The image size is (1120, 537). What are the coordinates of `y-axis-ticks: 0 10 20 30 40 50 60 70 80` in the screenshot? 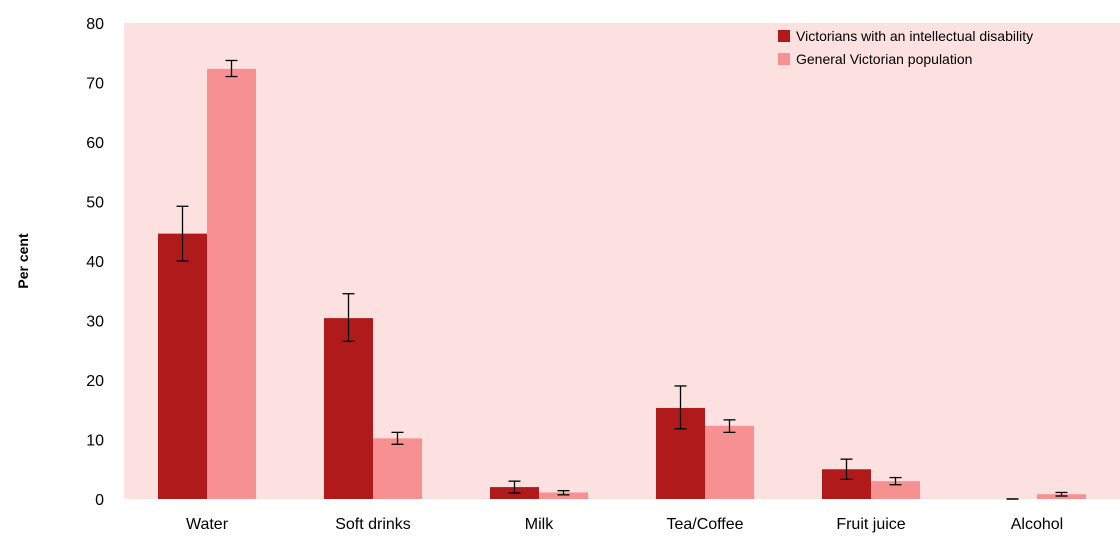 It's located at (95, 262).